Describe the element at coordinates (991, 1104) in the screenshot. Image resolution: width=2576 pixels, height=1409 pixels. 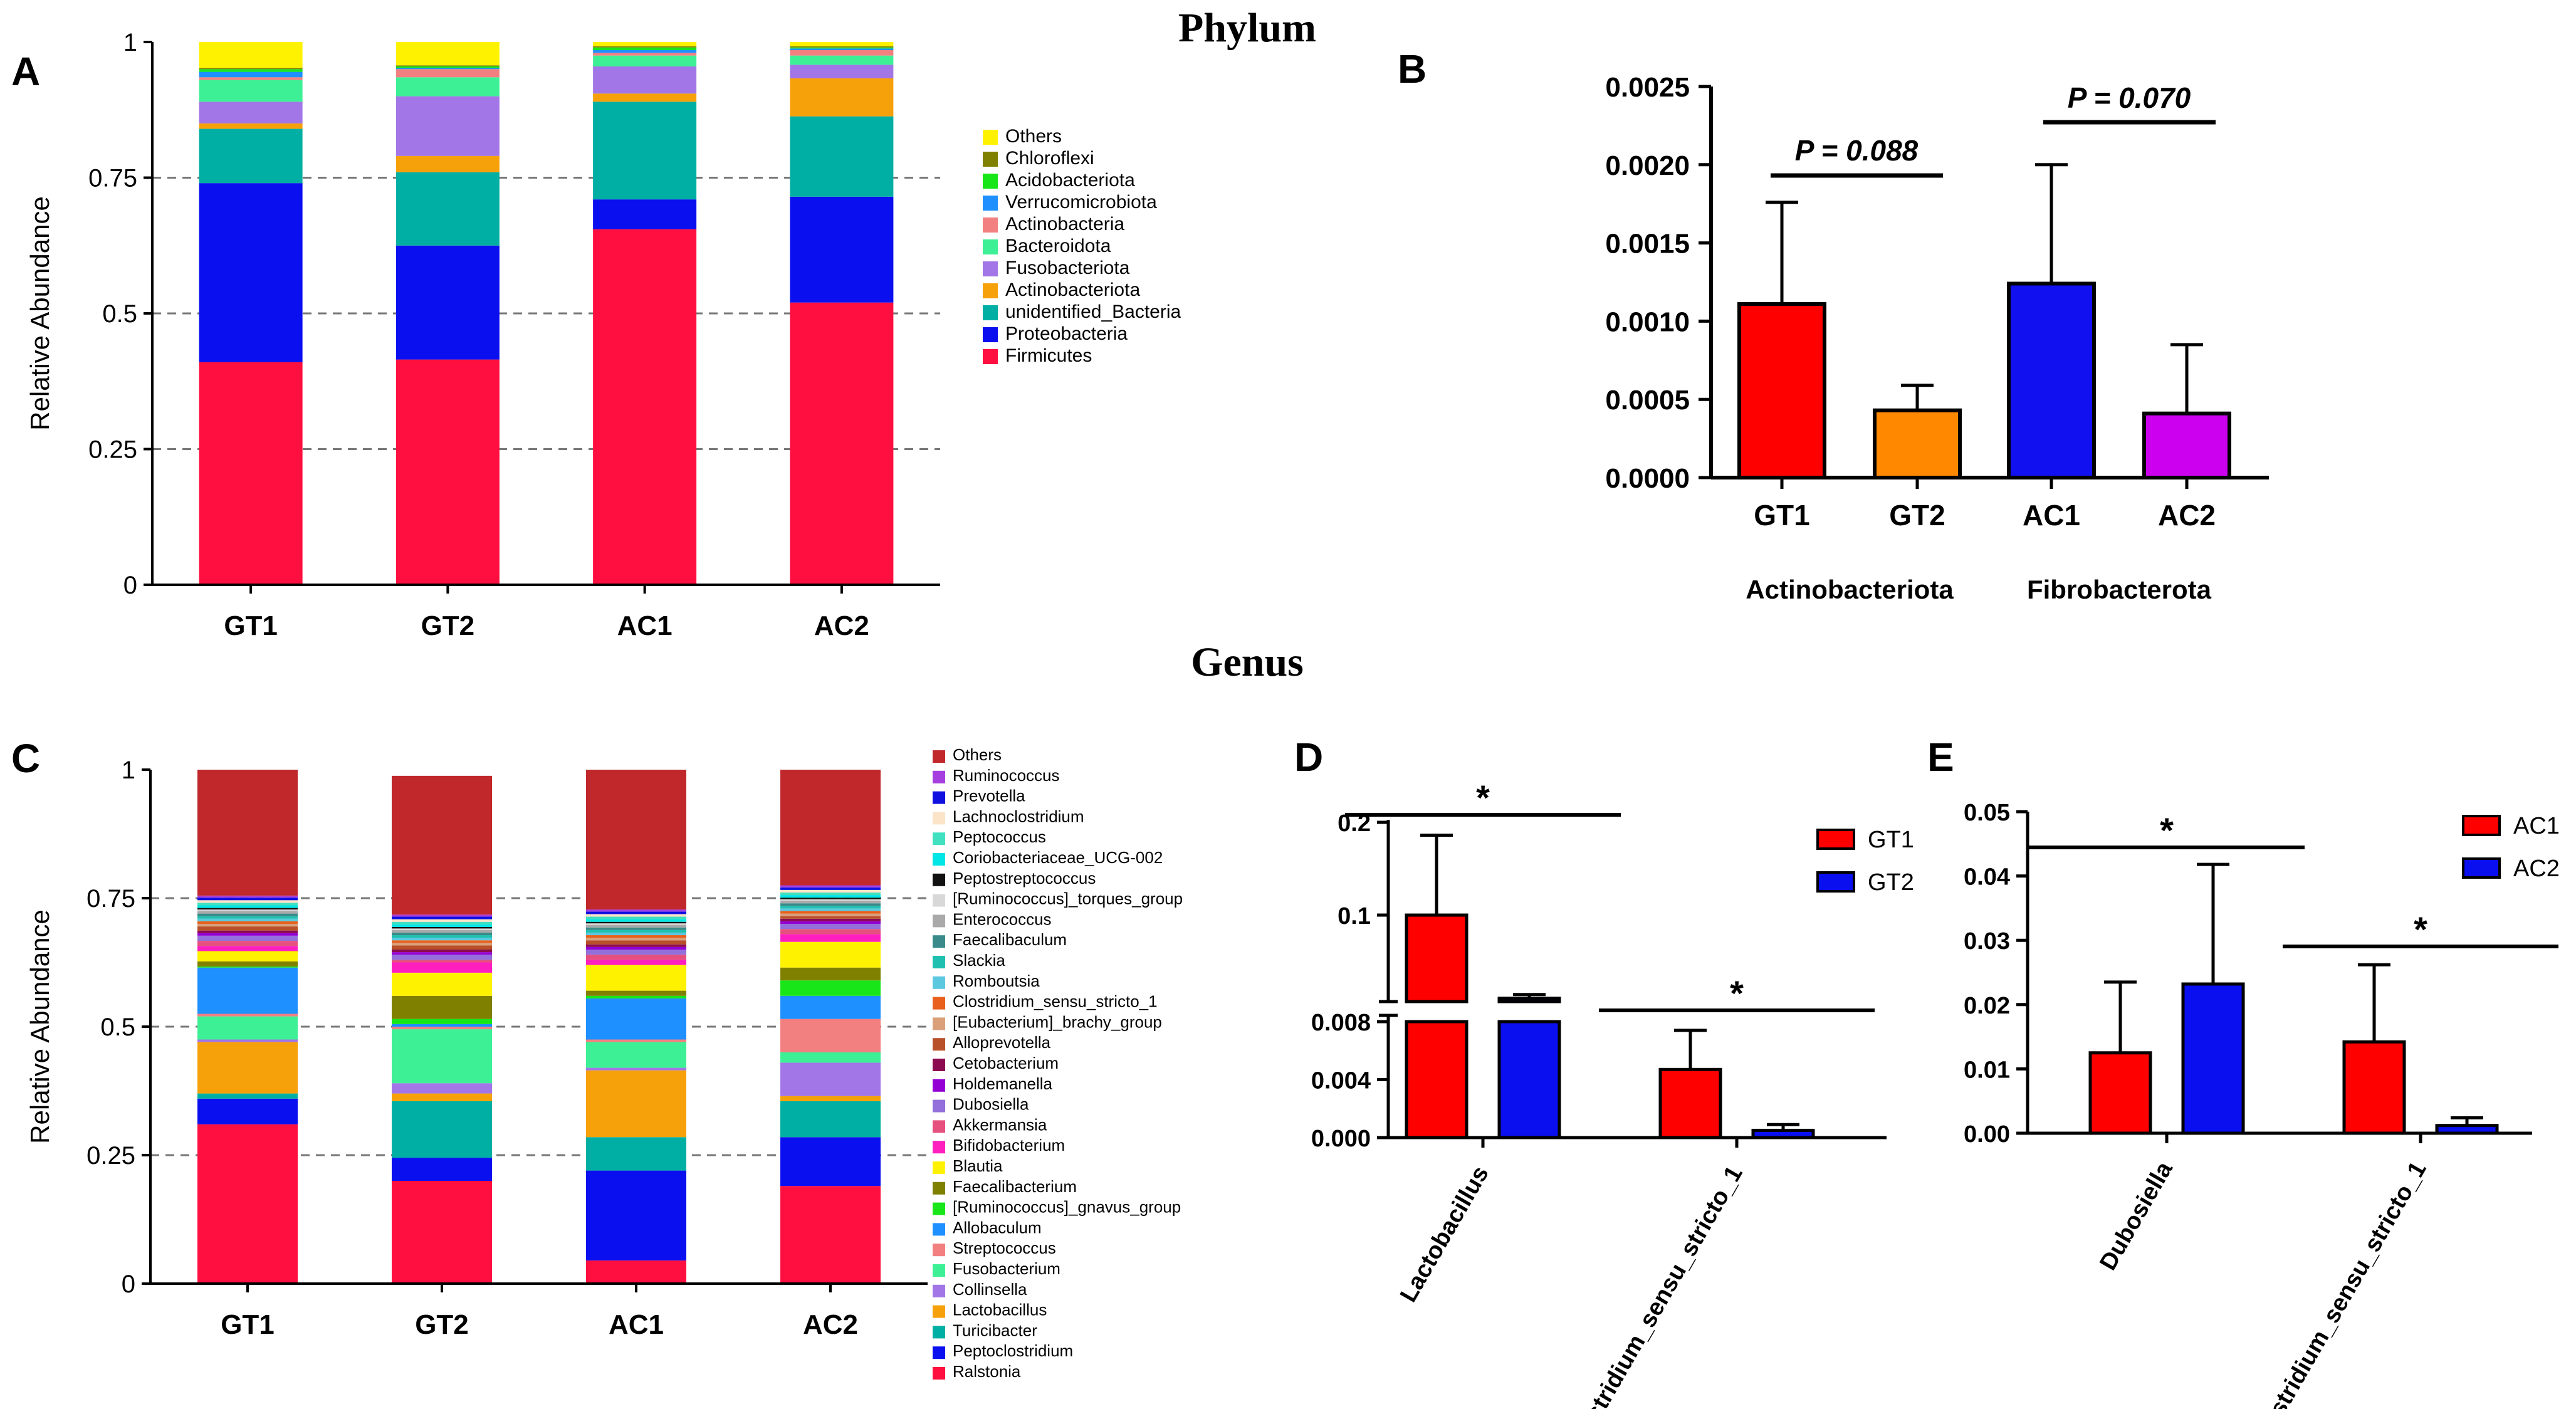
I see `legend-label: Dubosiella` at that location.